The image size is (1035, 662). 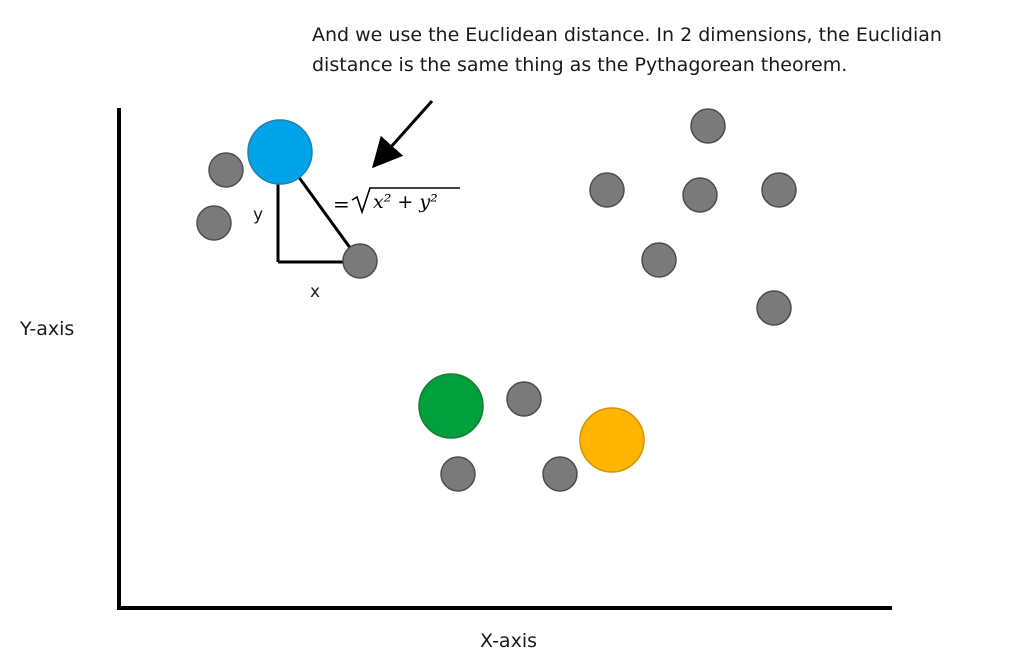 I want to click on triangle-y-label: y, so click(x=258, y=215).